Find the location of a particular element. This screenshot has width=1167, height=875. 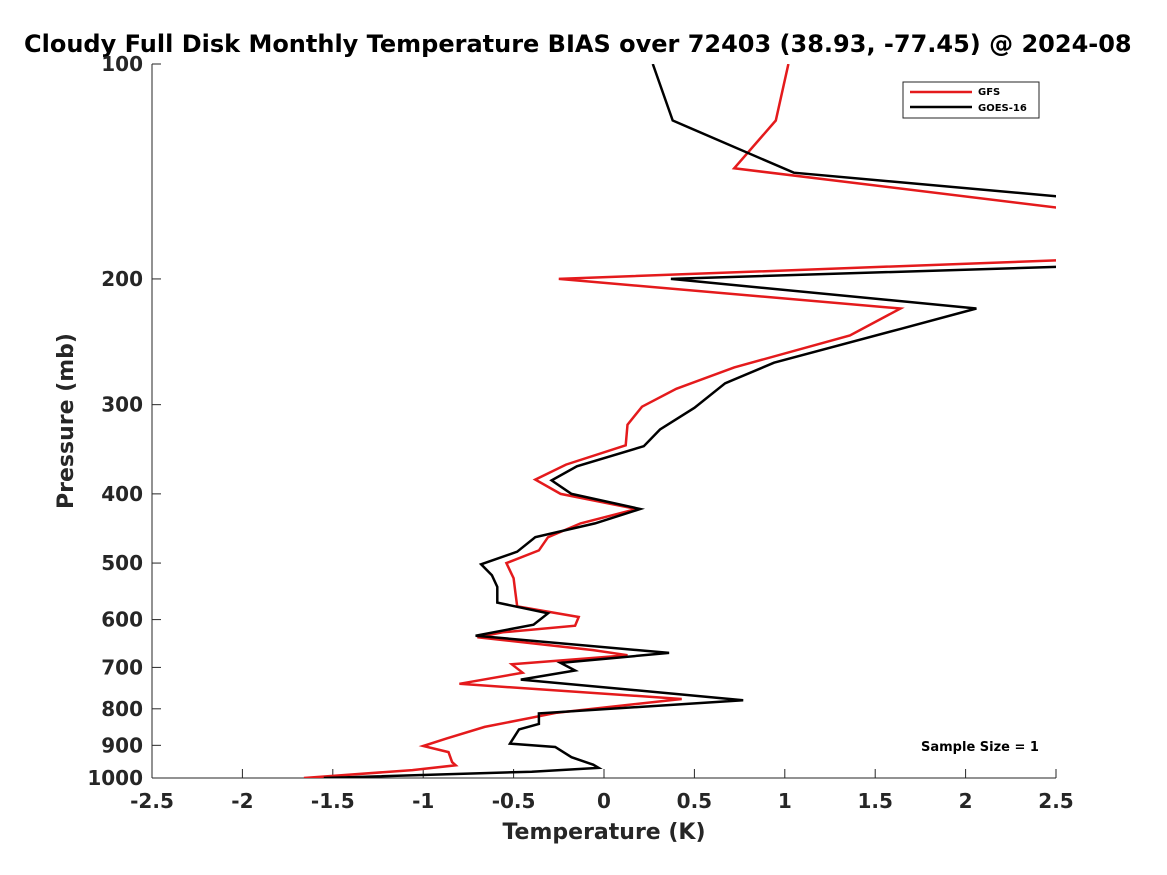

legend-label-gfs: GFS is located at coordinates (989, 92).